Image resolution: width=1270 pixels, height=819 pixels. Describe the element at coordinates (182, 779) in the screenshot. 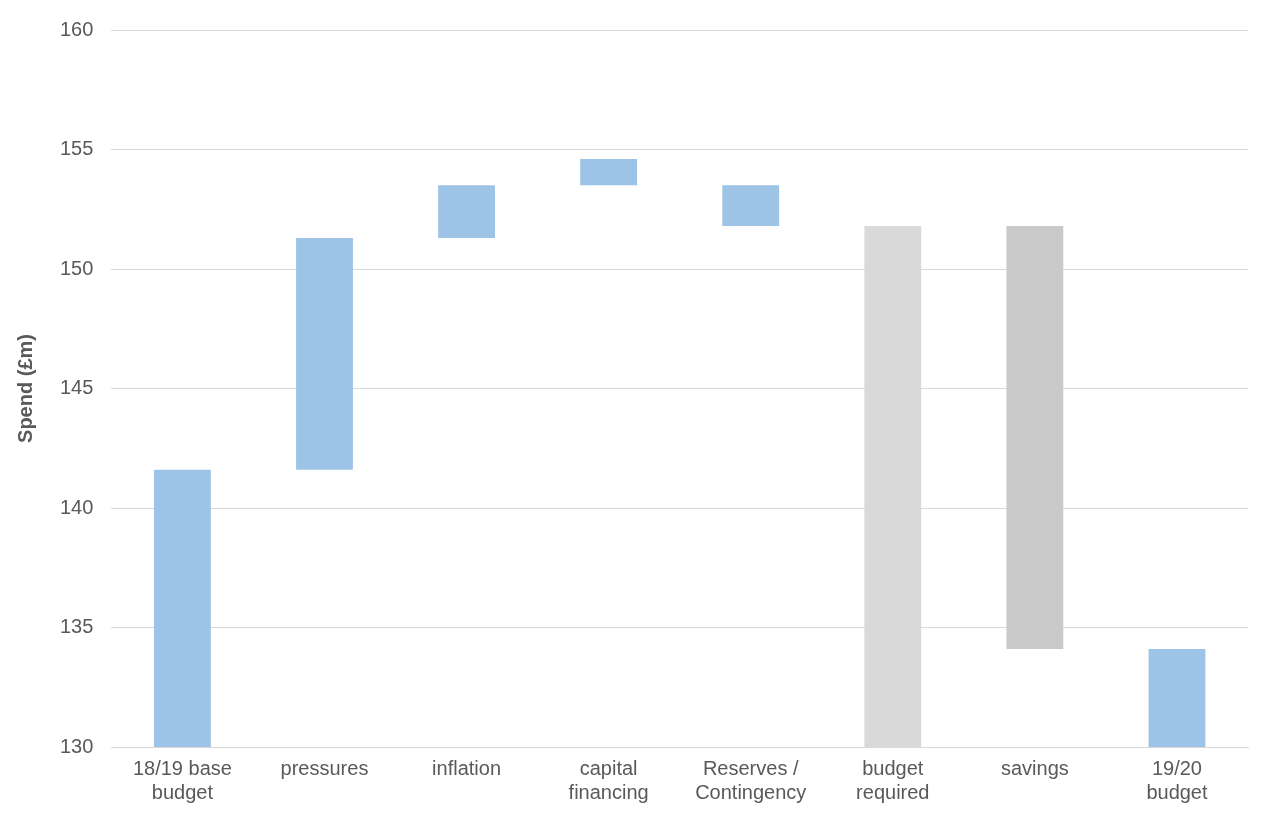

I see `x-tick-label: 18/19 base budget` at that location.